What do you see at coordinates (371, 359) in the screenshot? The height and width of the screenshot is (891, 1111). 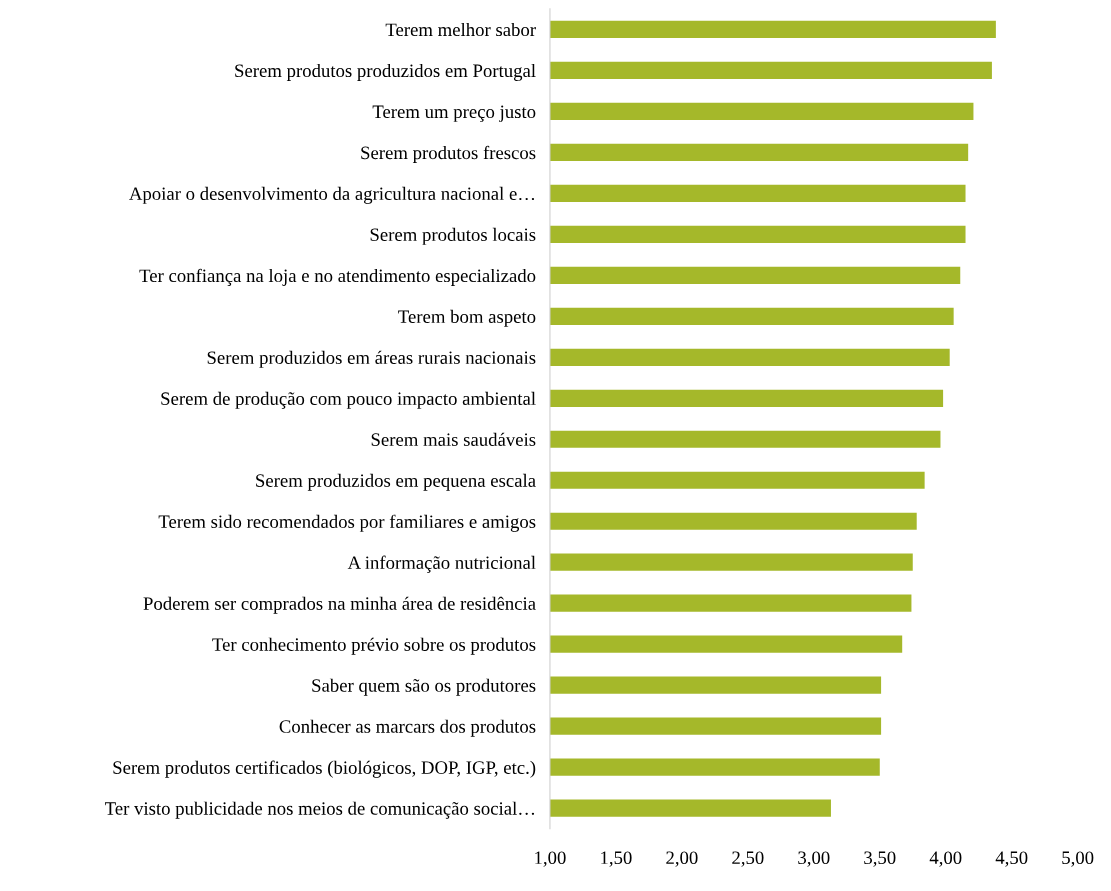 I see `y-tick-label: Serem produzidos em áreas rurais nacionais` at bounding box center [371, 359].